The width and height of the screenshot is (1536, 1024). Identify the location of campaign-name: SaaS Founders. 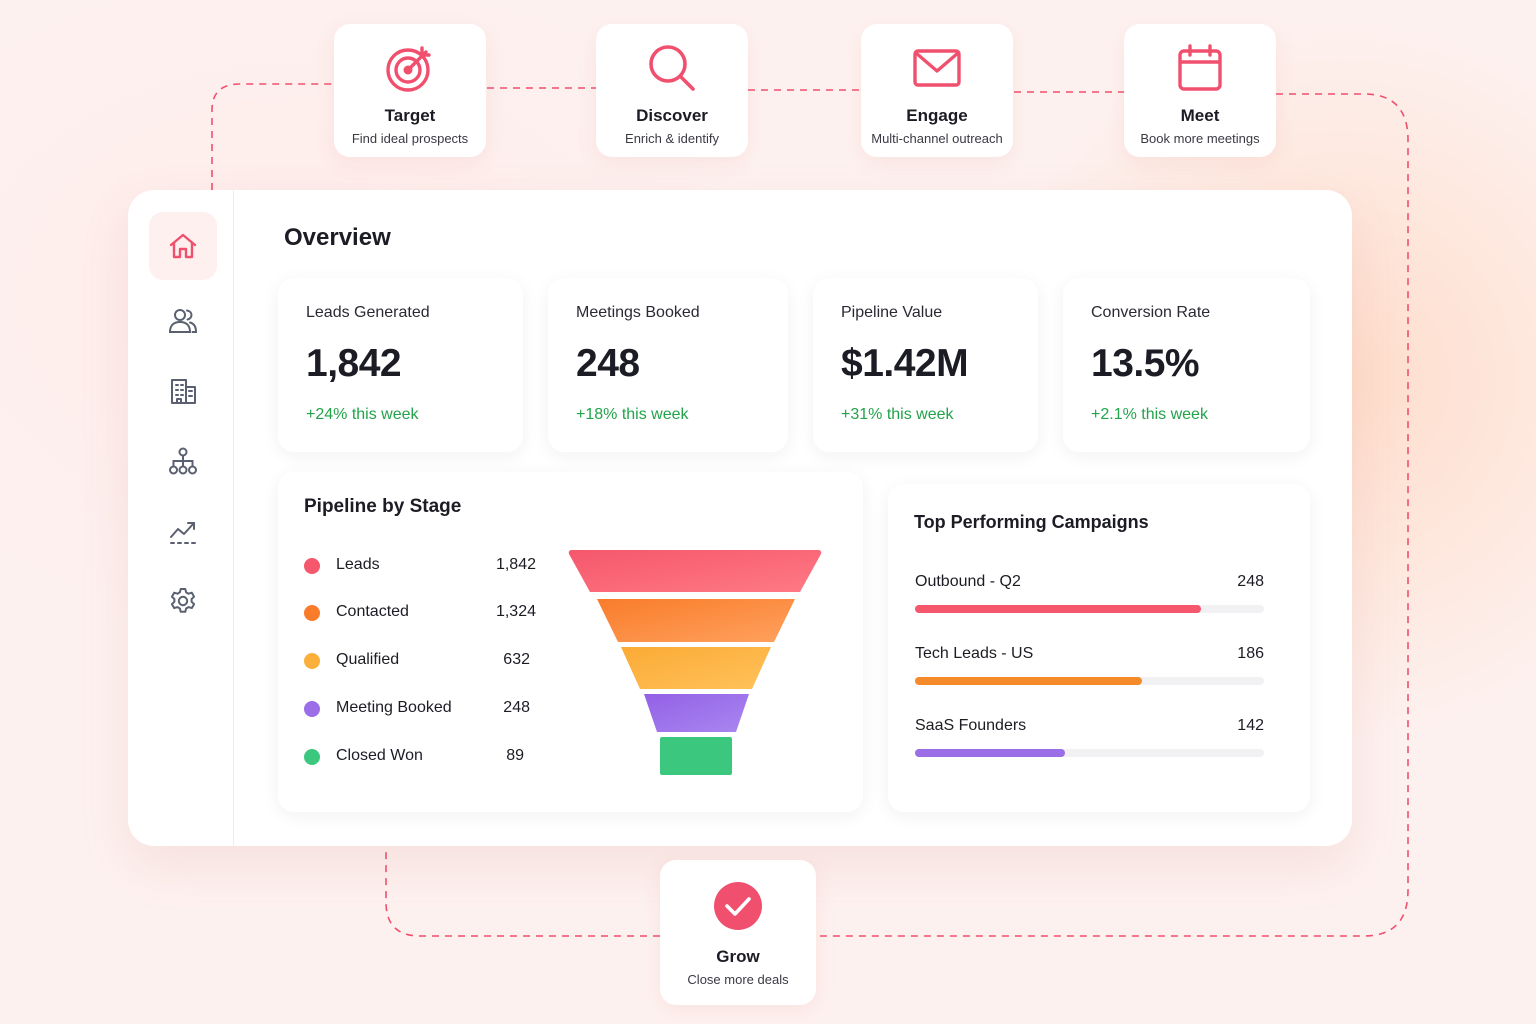
(971, 725).